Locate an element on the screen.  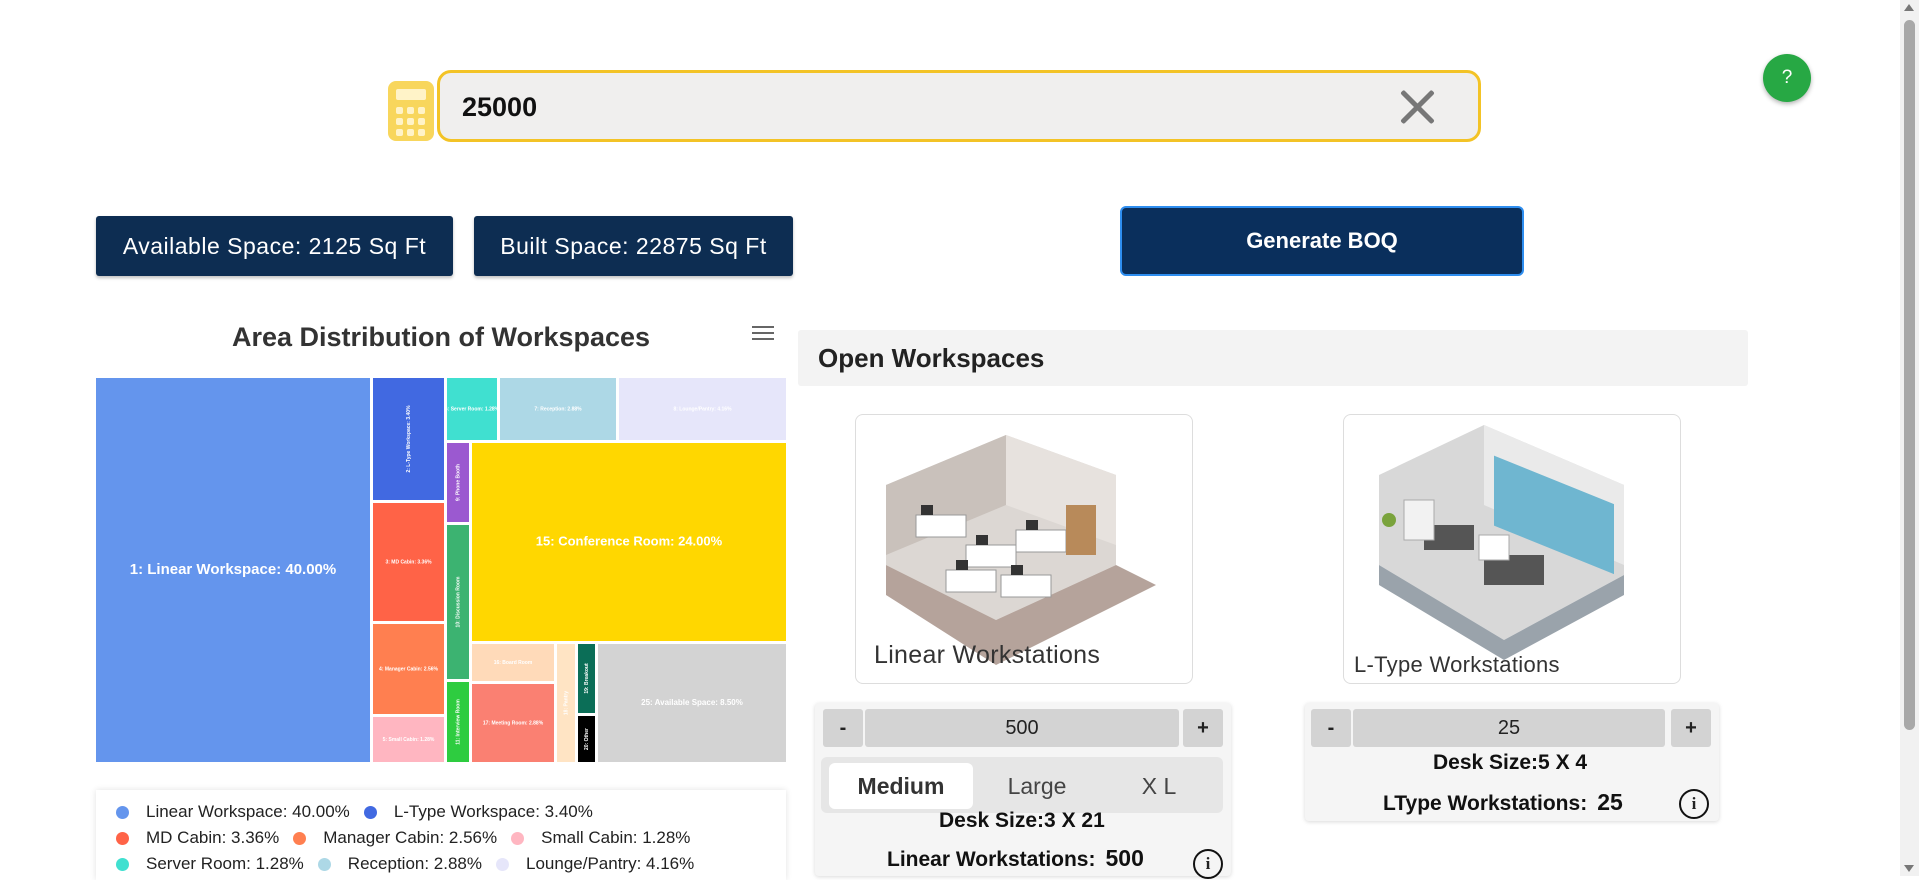
clear-icon is located at coordinates (1417, 106).